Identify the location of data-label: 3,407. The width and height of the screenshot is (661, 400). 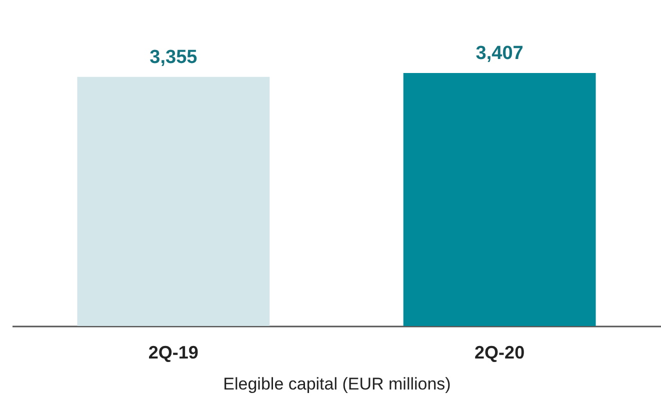
(500, 53).